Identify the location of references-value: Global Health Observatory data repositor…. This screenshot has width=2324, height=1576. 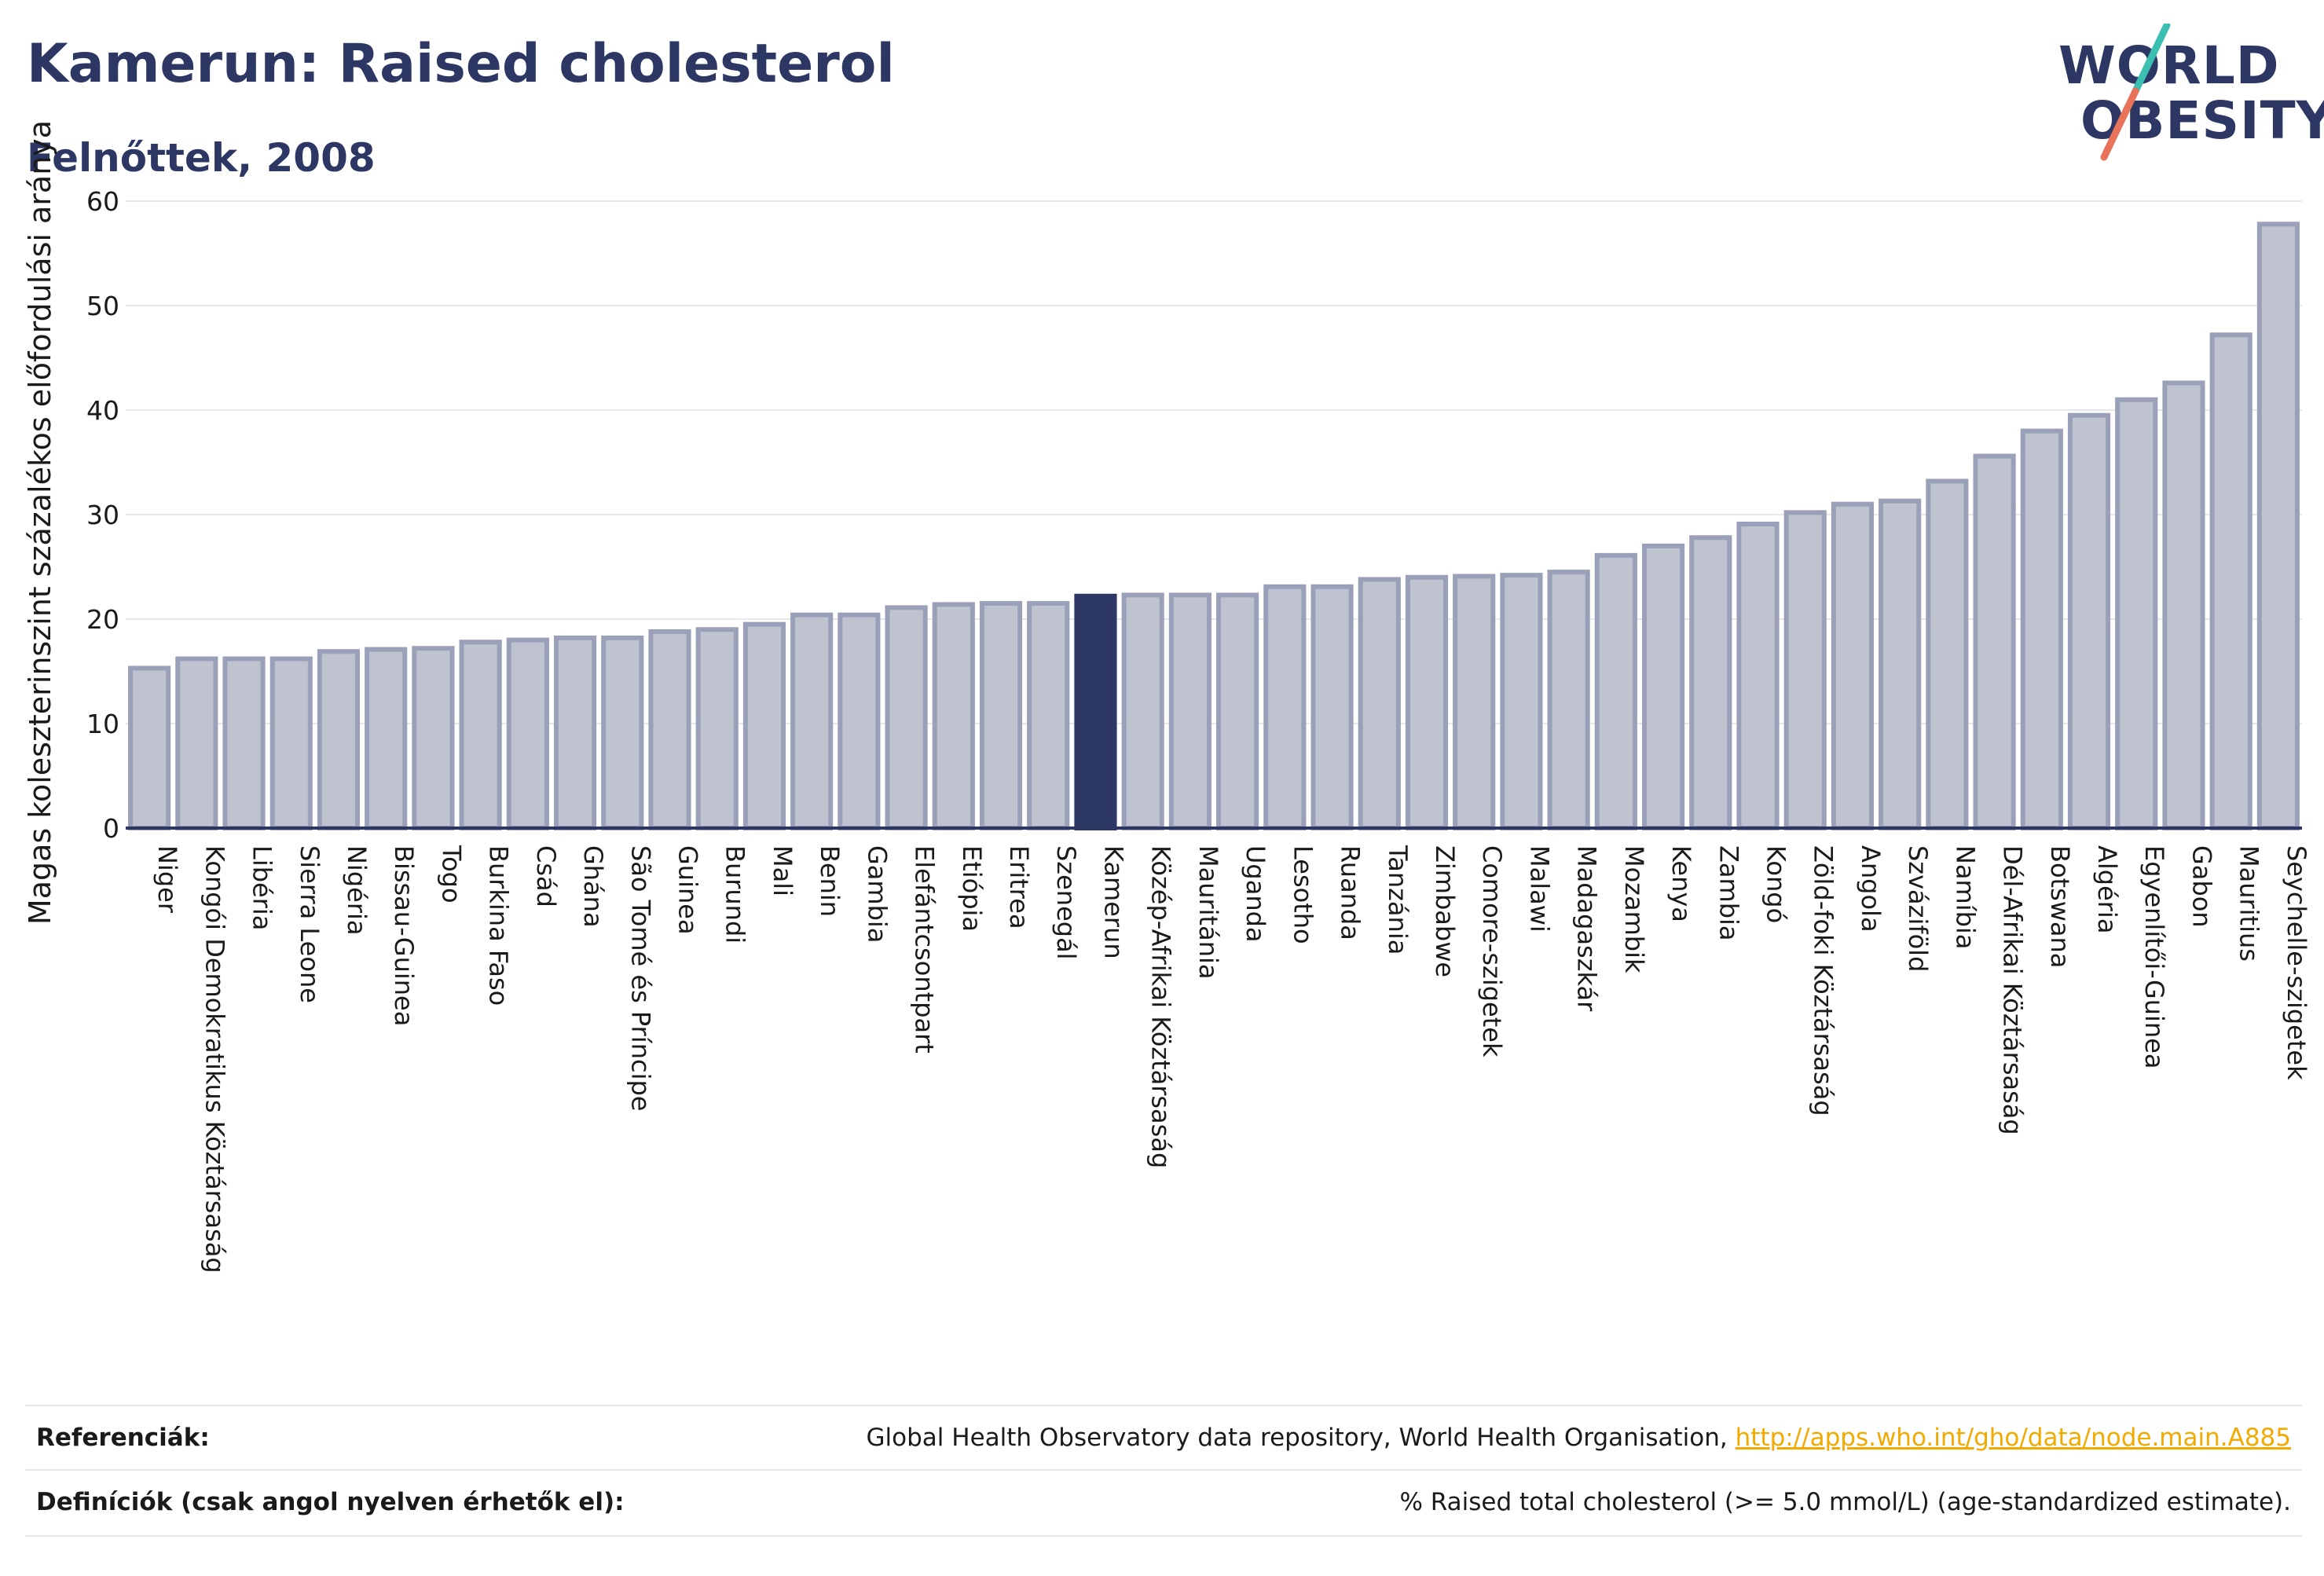
(1579, 1438).